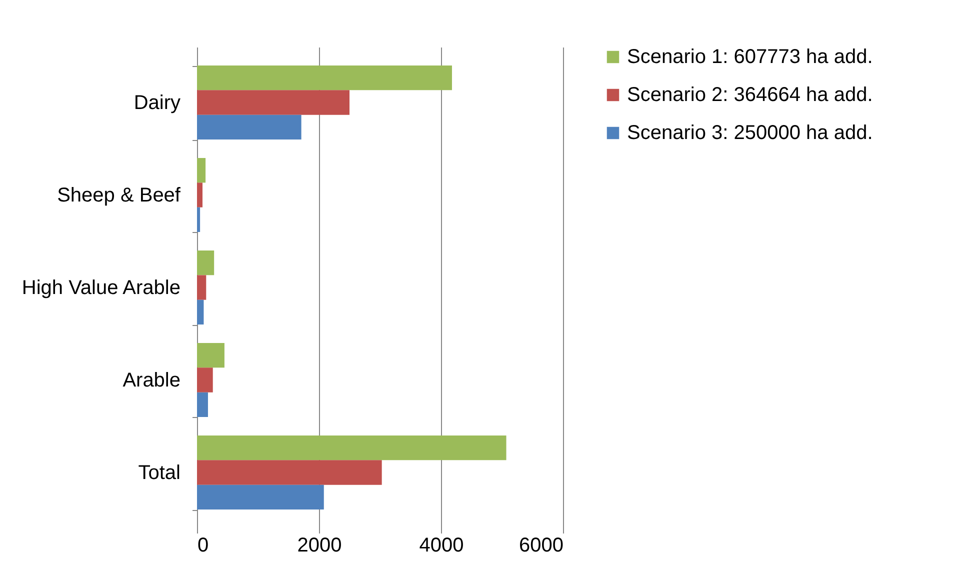  I want to click on legend-label: Scenario 1: 607773 ha add., so click(750, 57).